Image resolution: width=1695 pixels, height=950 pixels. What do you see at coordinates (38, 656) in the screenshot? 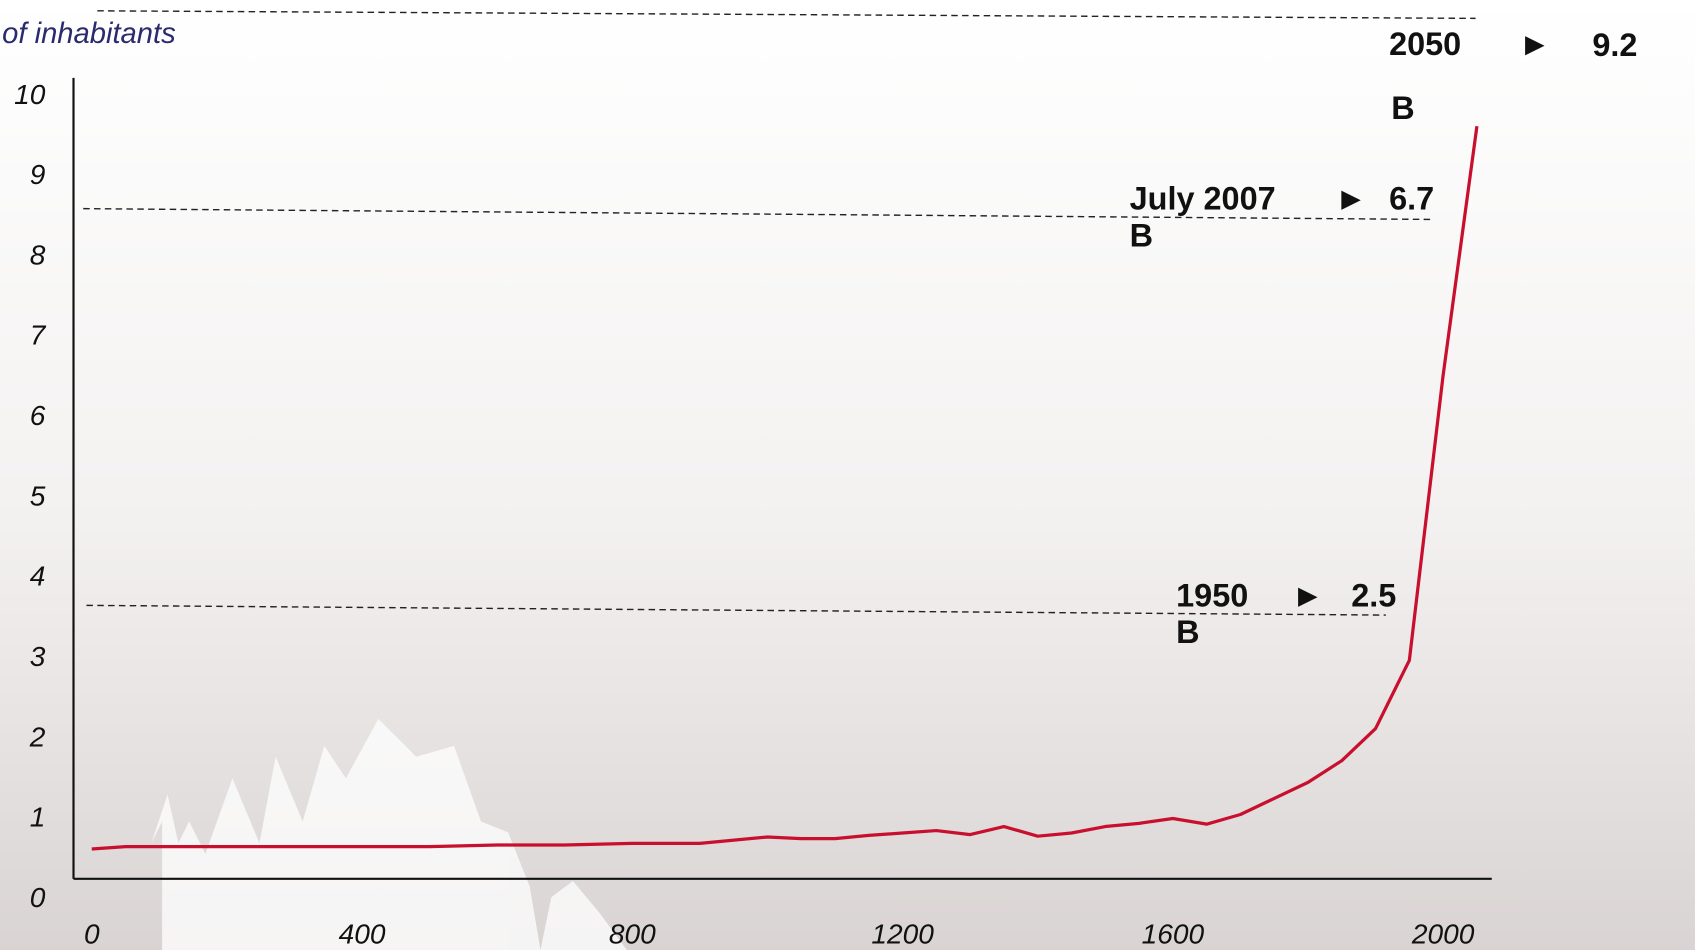
I see `y-tick-label: 3` at bounding box center [38, 656].